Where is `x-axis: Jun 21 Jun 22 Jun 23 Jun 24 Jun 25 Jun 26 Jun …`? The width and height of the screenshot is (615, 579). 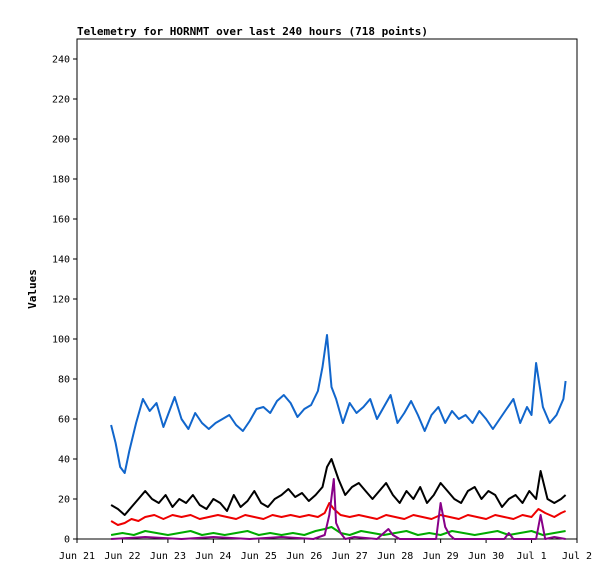
x-axis: Jun 21 Jun 22 Jun 23 Jun 24 Jun 25 Jun 26 Jun … is located at coordinates (325, 550).